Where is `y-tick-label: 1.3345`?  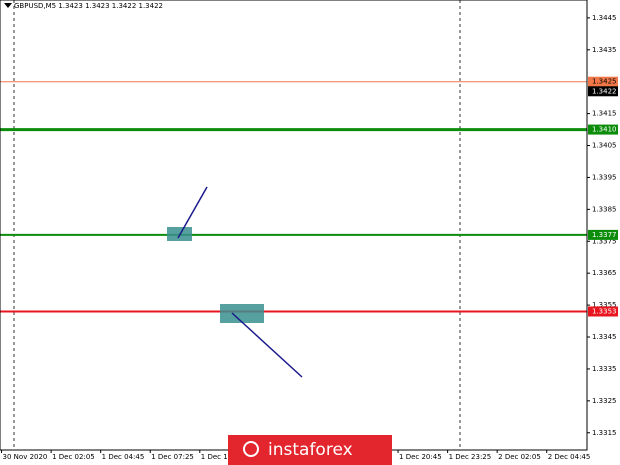 y-tick-label: 1.3345 is located at coordinates (604, 337).